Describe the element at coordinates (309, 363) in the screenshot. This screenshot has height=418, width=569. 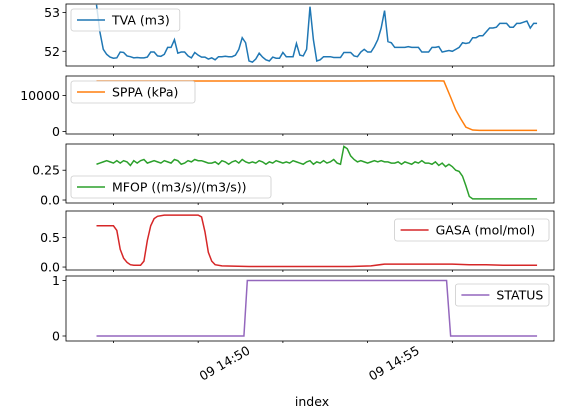
I see `x-axis: 09 14:50 09 14:55` at that location.